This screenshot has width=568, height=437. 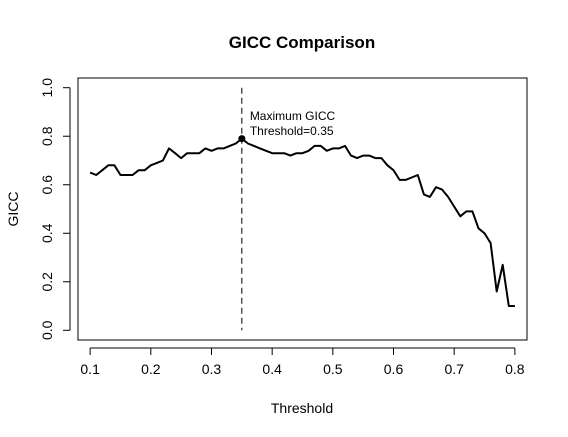 I want to click on y-tick-label: 1.0, so click(x=47, y=88).